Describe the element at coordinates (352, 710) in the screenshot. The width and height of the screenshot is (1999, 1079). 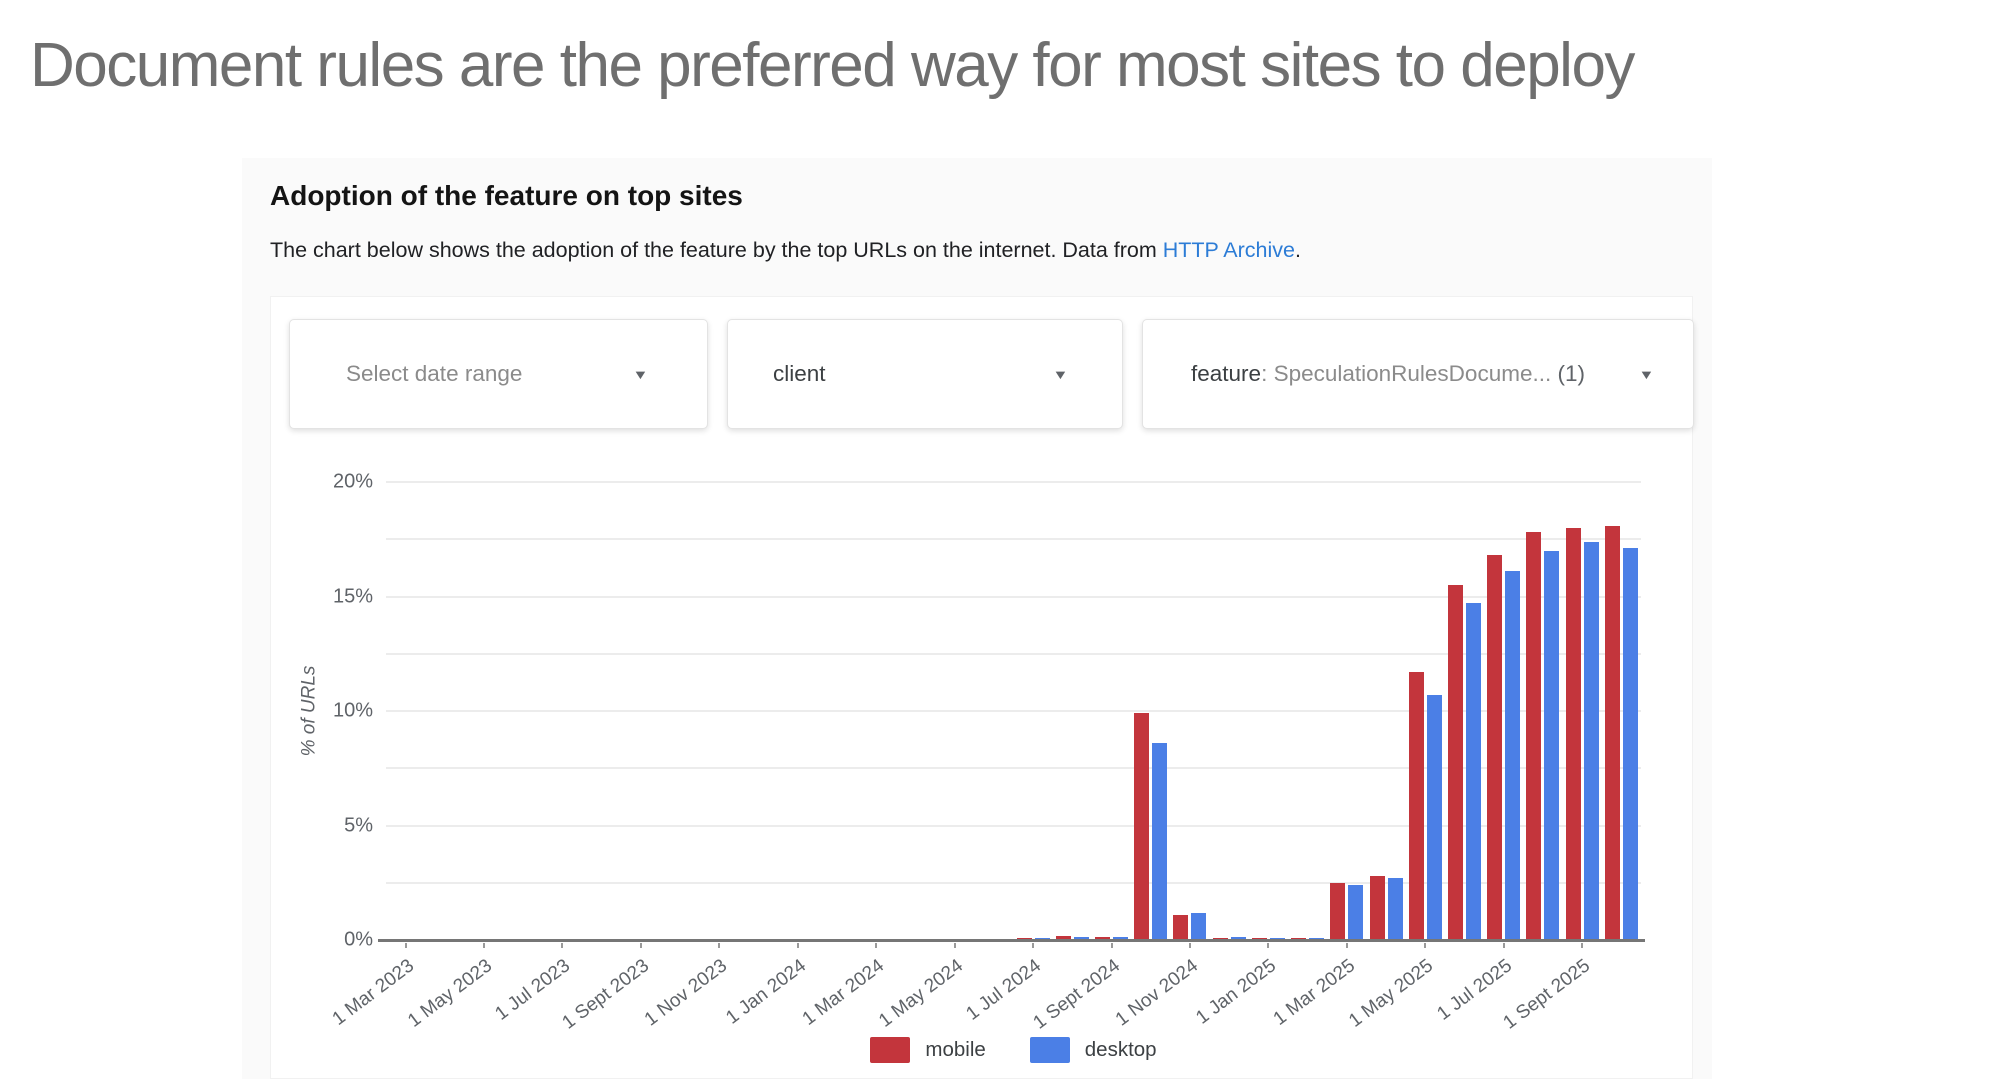
I see `y-tick-label: 10%` at that location.